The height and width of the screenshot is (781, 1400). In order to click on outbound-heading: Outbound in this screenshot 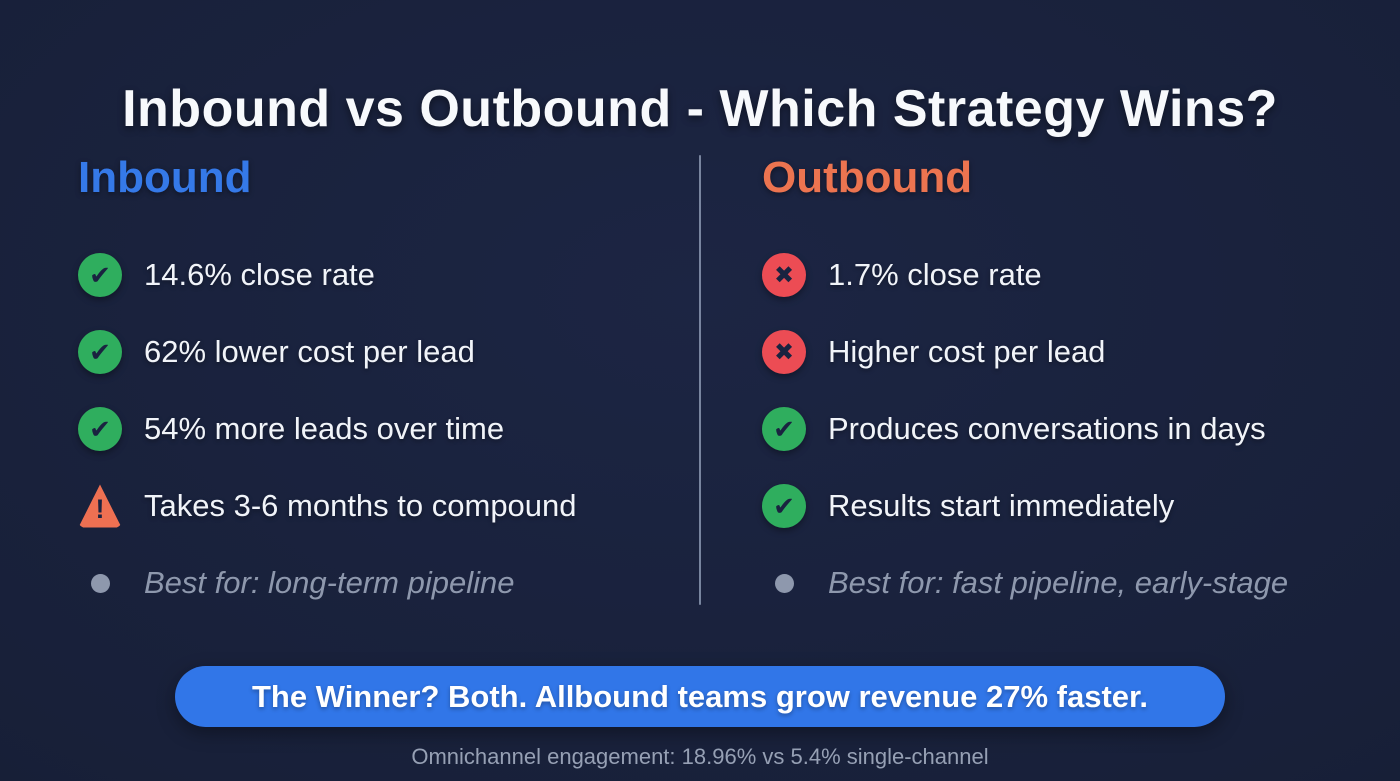, I will do `click(867, 177)`.